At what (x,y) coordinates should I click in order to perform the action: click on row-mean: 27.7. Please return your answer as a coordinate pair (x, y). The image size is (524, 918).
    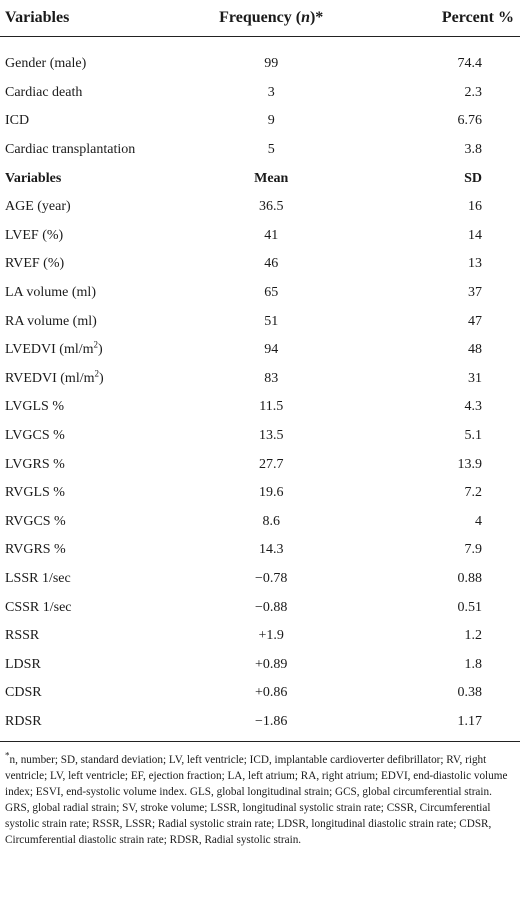
    Looking at the image, I should click on (271, 464).